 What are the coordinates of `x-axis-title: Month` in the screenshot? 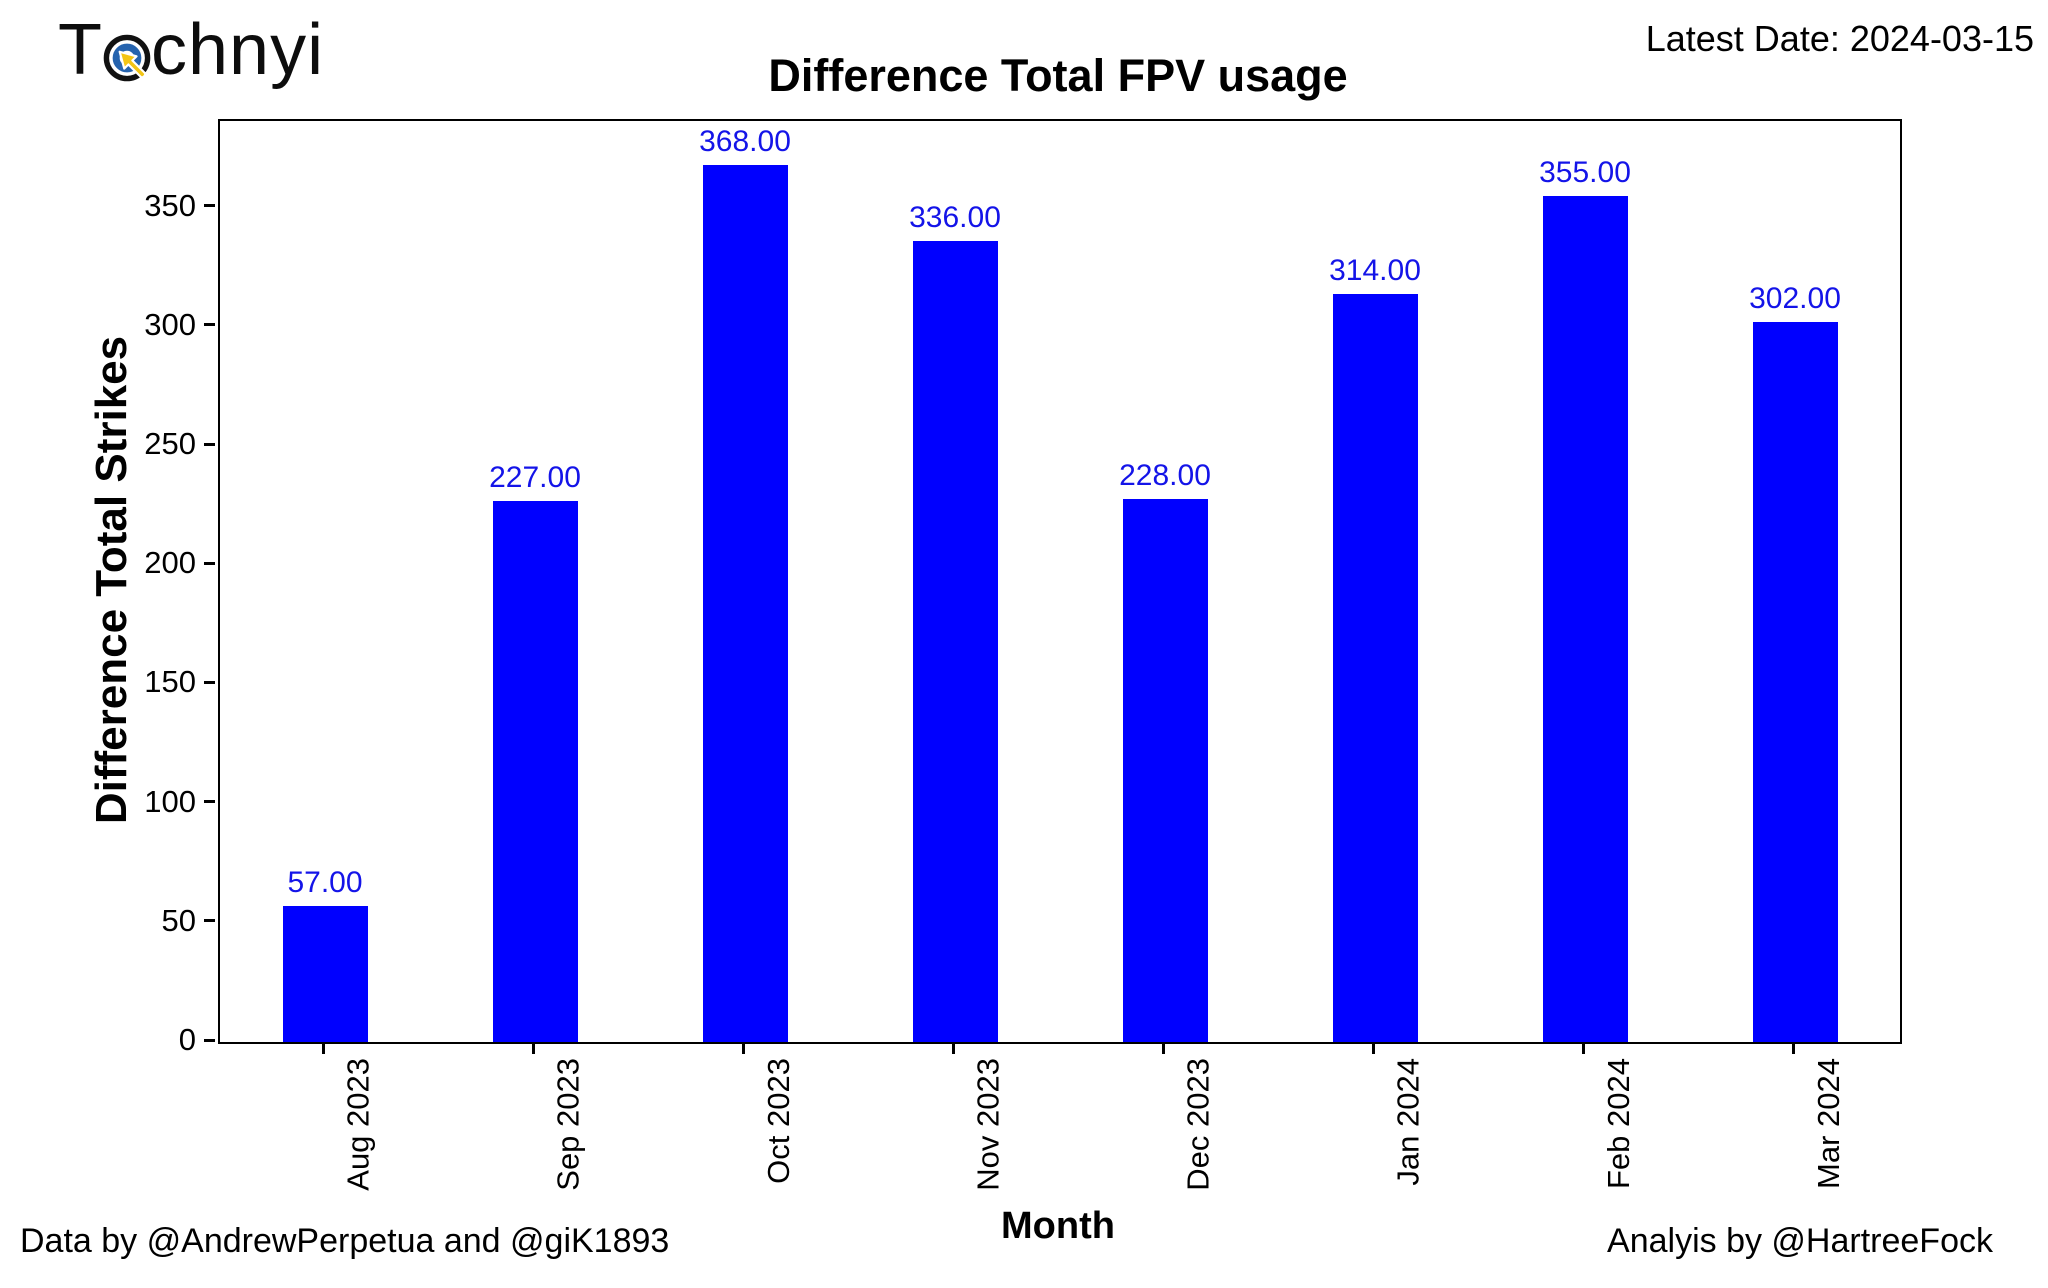 It's located at (1058, 1226).